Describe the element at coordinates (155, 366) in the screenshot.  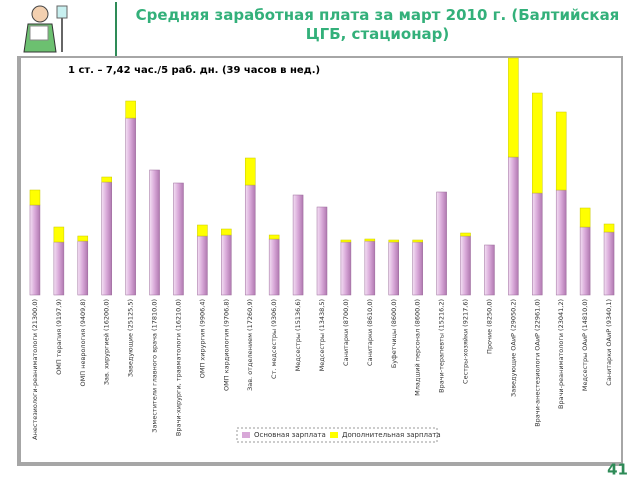
I see `x-tick-label: Заместители главного врача (17810,0)` at that location.